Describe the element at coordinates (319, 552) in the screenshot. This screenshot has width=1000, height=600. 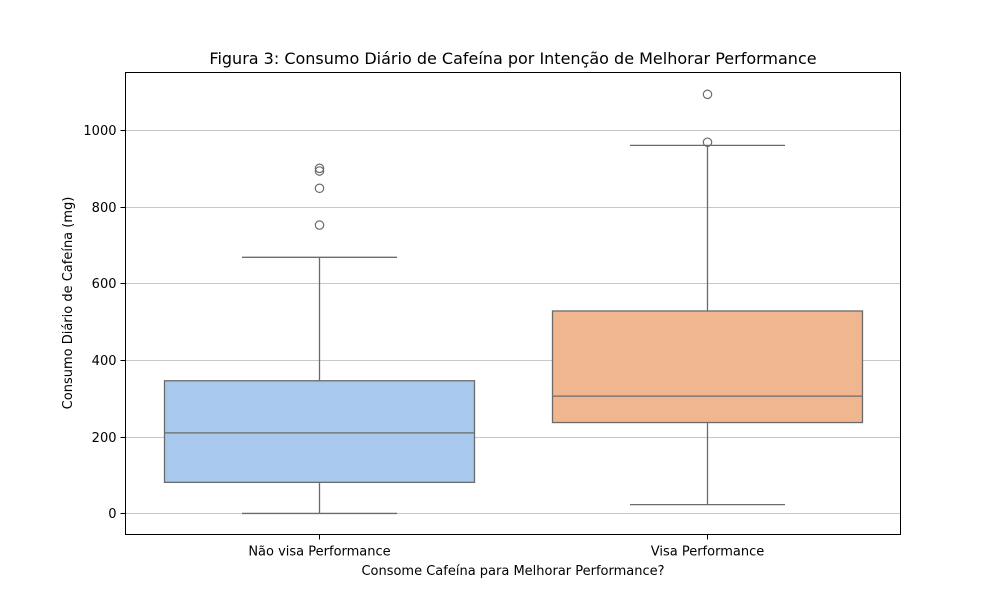
I see `x-tick-label: Não visa Performance` at that location.